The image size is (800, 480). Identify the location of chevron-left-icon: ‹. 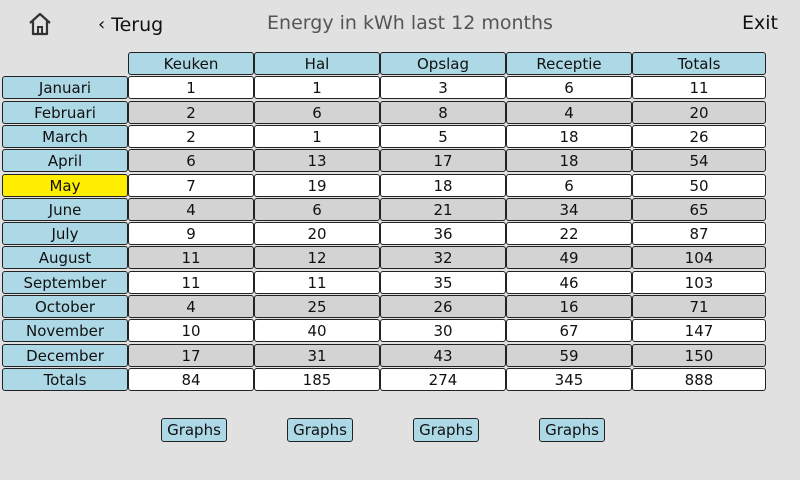
(102, 24).